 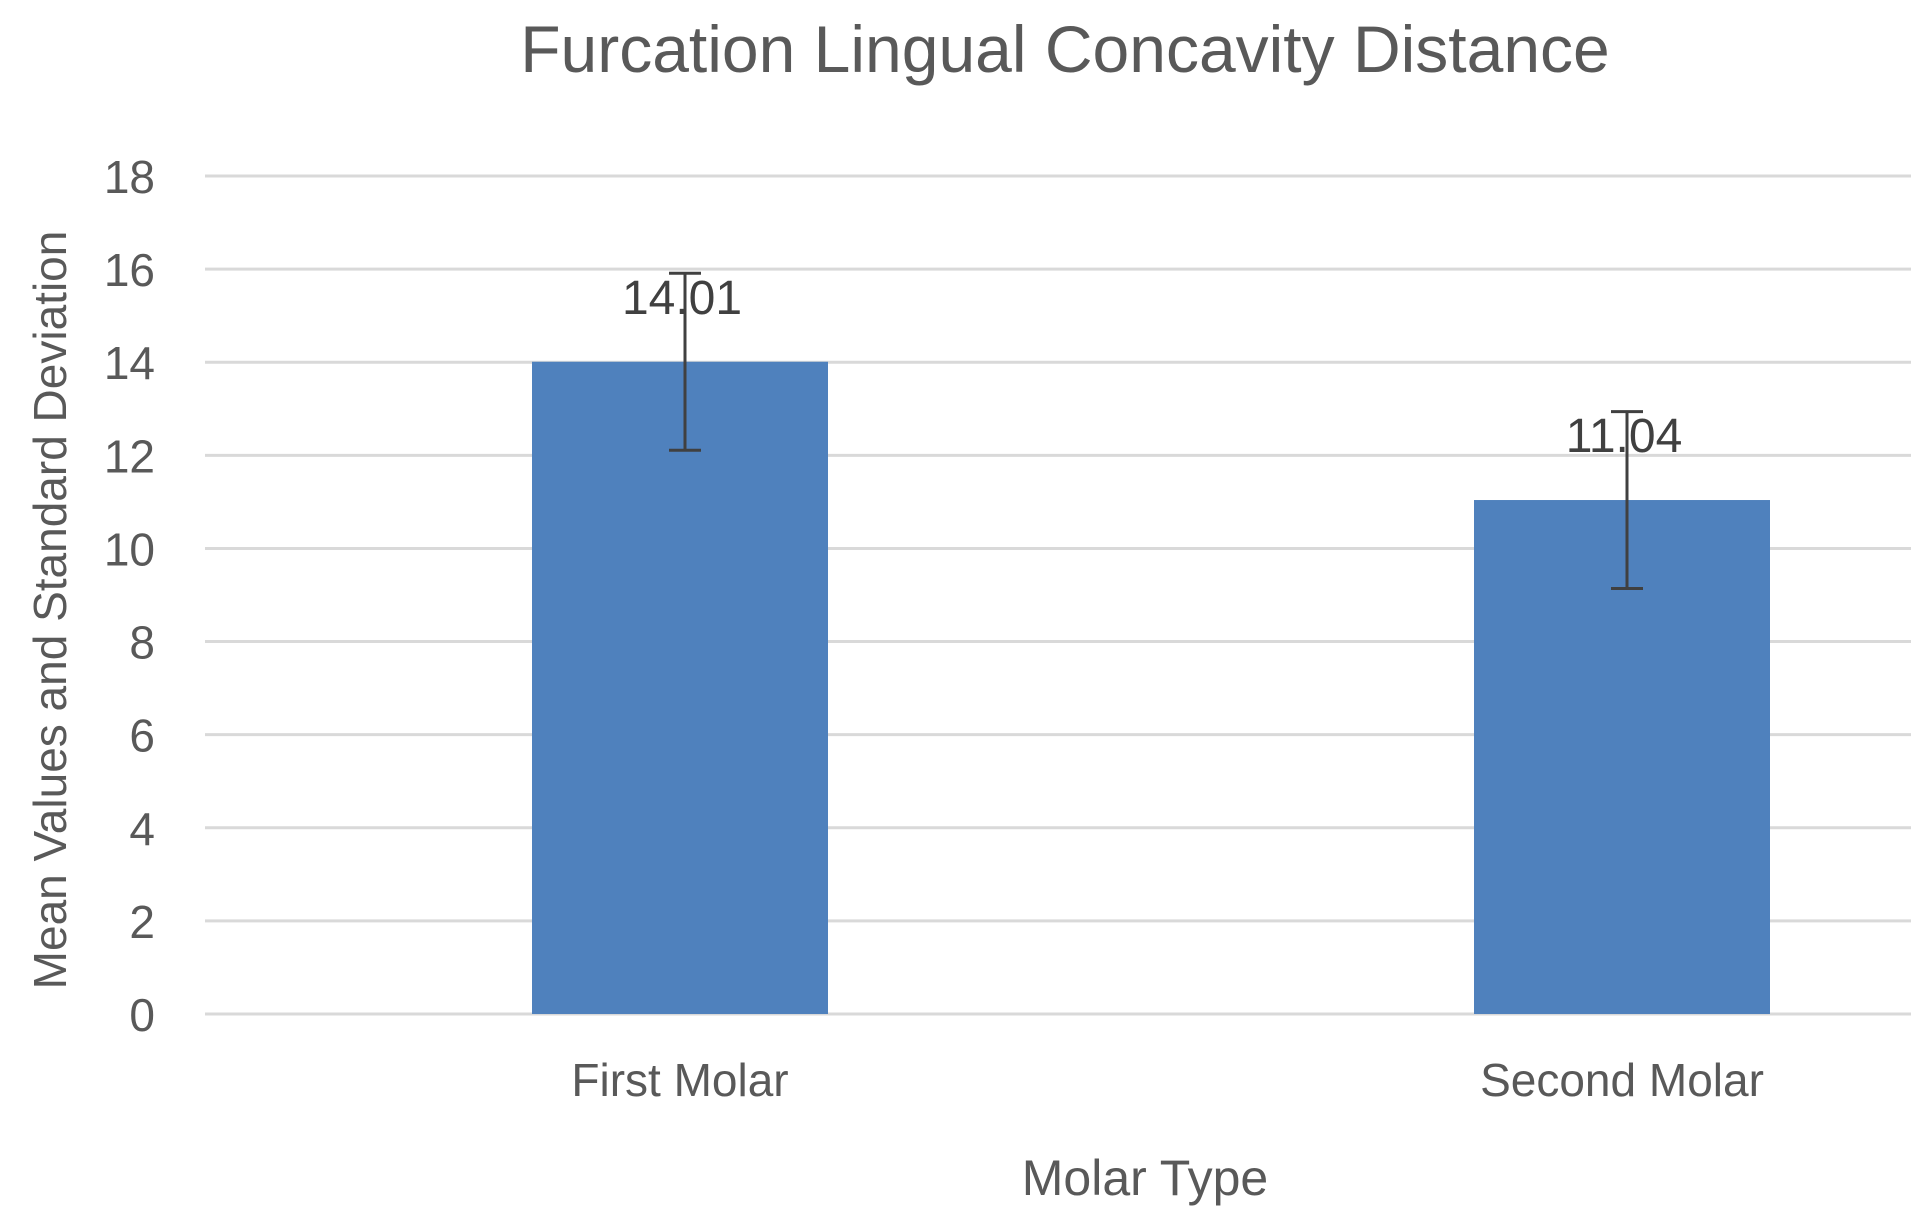 I want to click on x-tick-label: First Molar, so click(x=679, y=1080).